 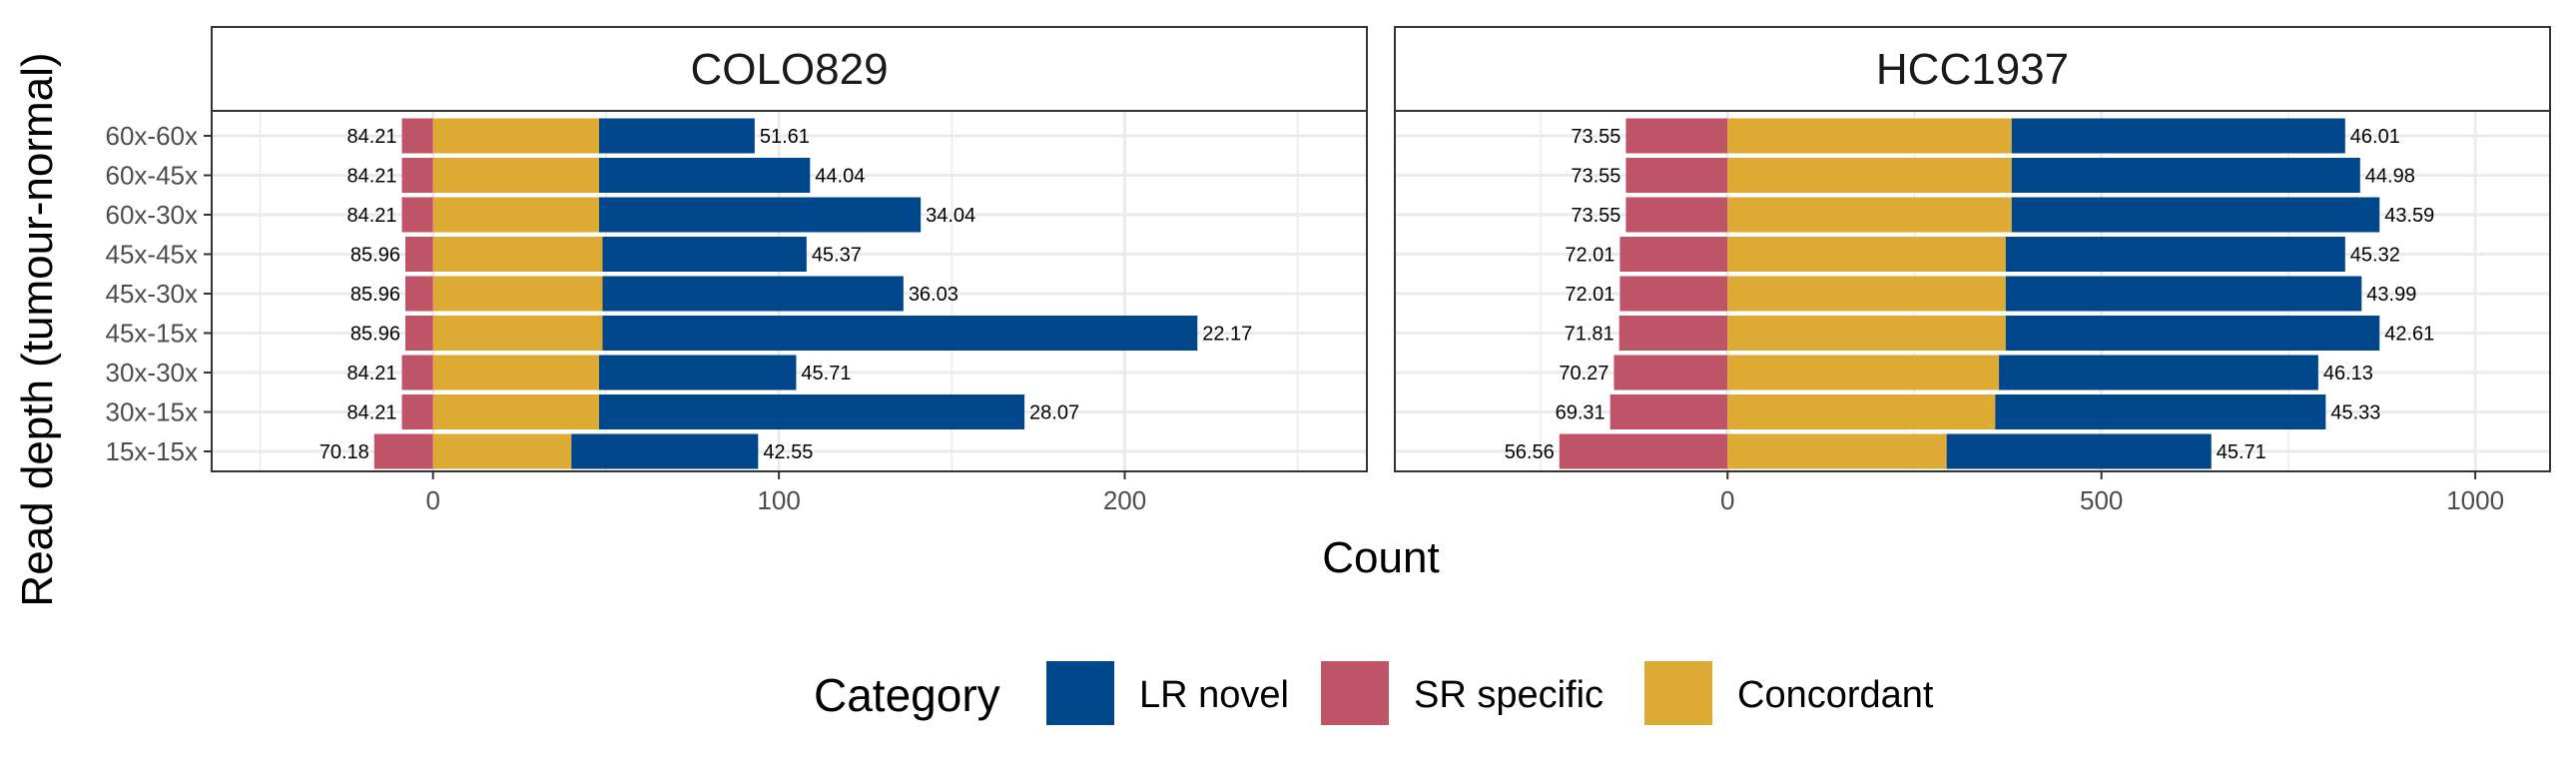 I want to click on y-tick-label: 30x-15x, so click(x=152, y=412).